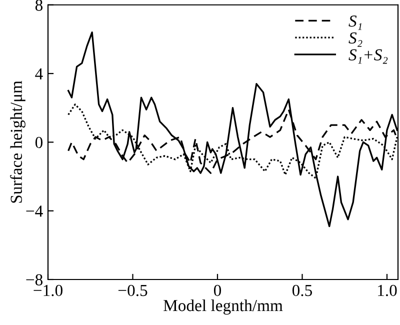 This screenshot has height=325, width=400. I want to click on y-tick-label: 4, so click(39, 74).